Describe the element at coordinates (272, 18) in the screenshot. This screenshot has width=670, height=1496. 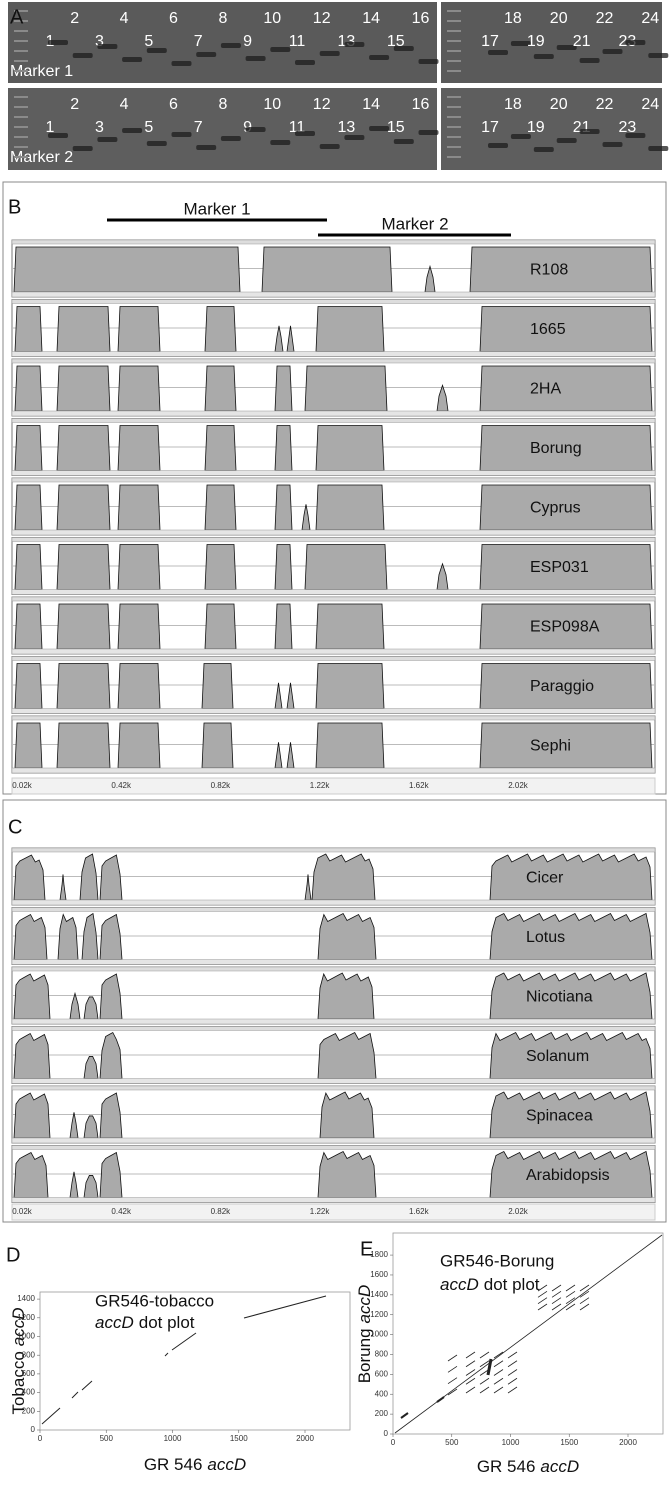
I see `lane-number: 10` at that location.